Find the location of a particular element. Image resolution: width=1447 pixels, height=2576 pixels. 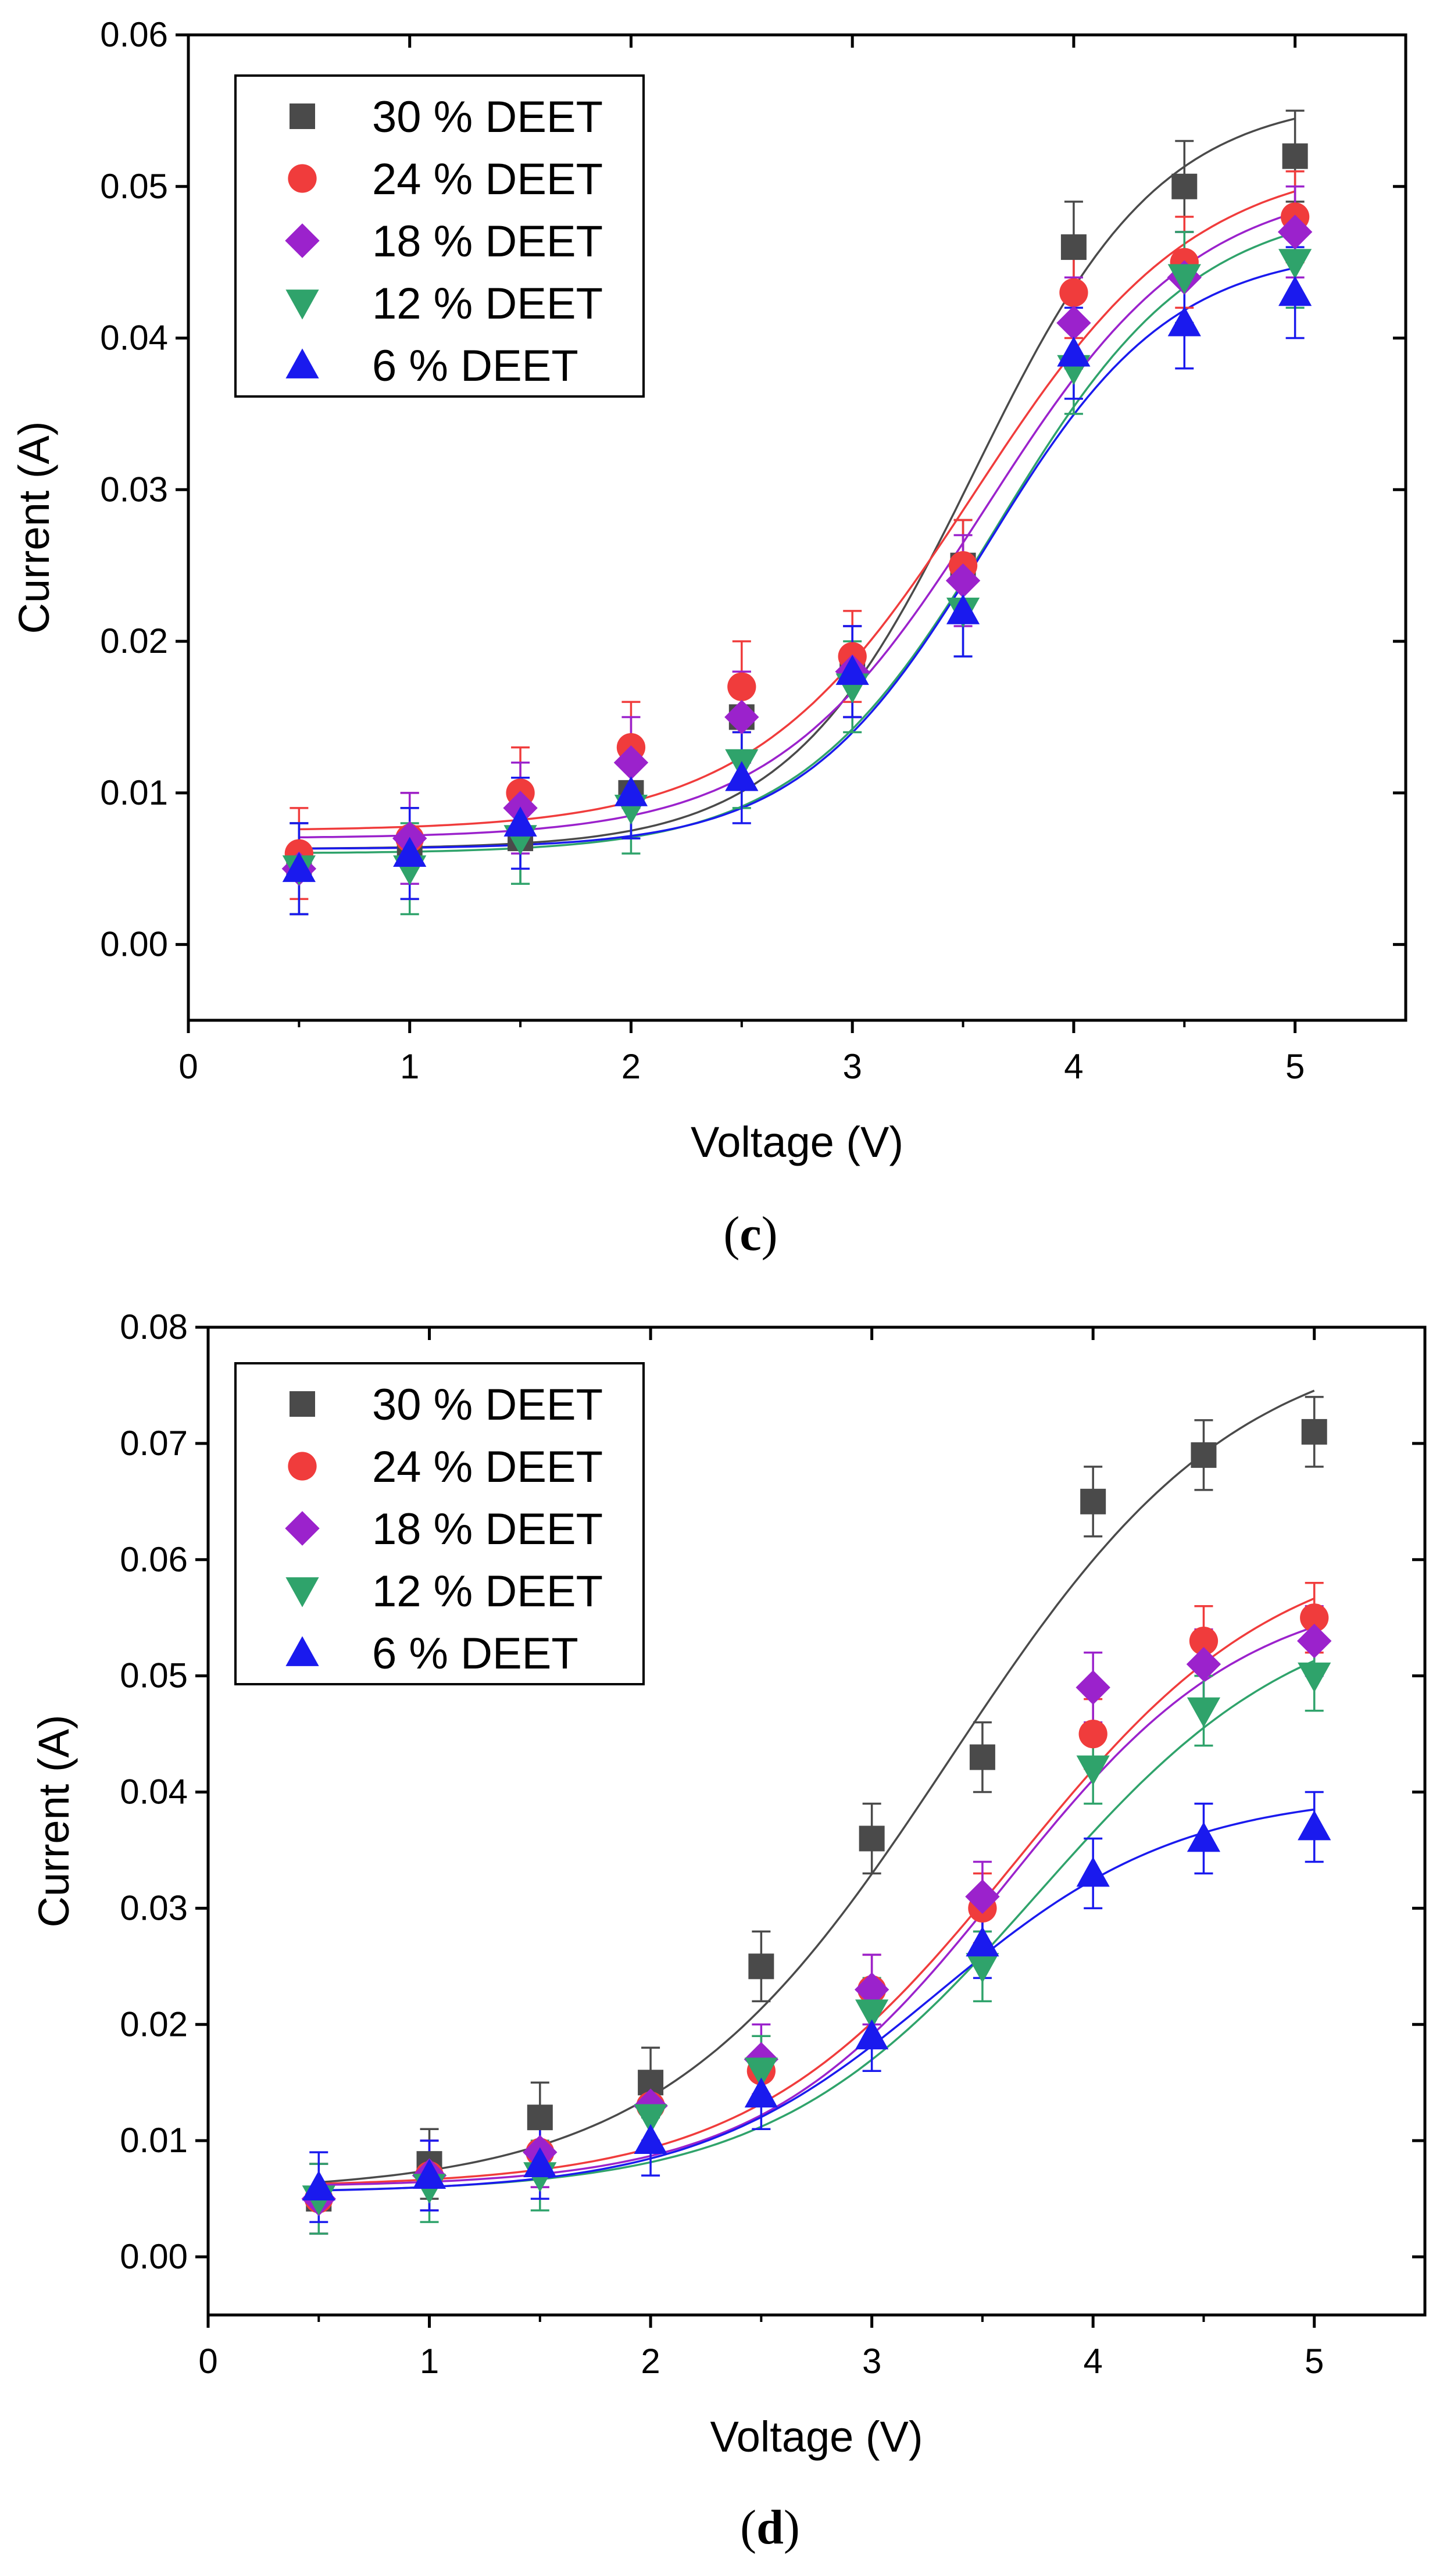

y-tick-label: 0.04 is located at coordinates (154, 1792).